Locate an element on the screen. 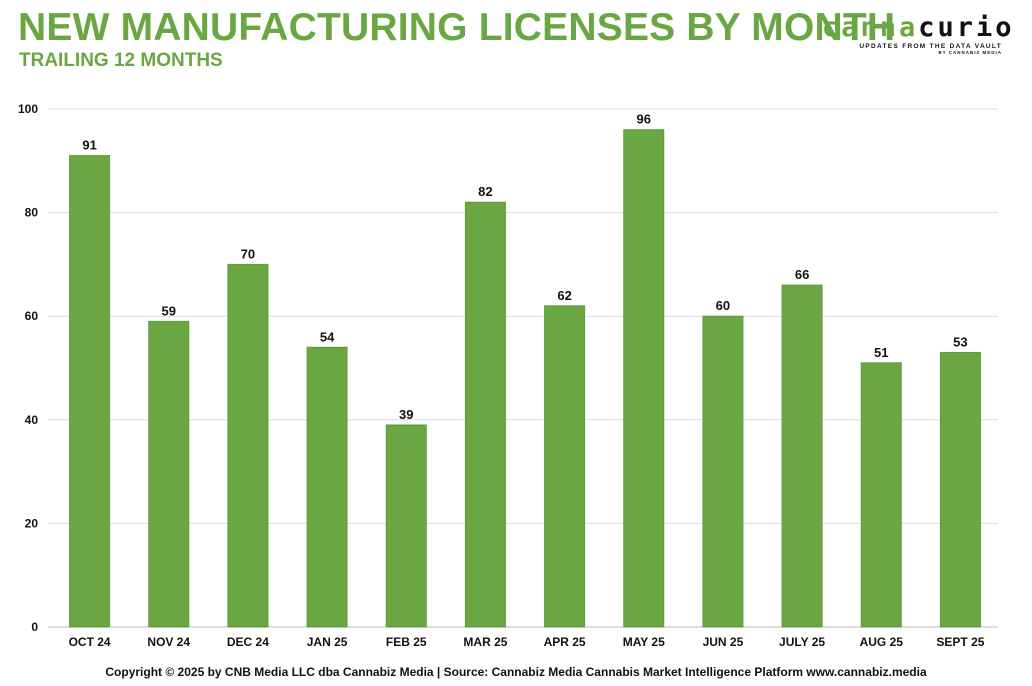 The width and height of the screenshot is (1032, 686). data-label: 96 is located at coordinates (644, 119).